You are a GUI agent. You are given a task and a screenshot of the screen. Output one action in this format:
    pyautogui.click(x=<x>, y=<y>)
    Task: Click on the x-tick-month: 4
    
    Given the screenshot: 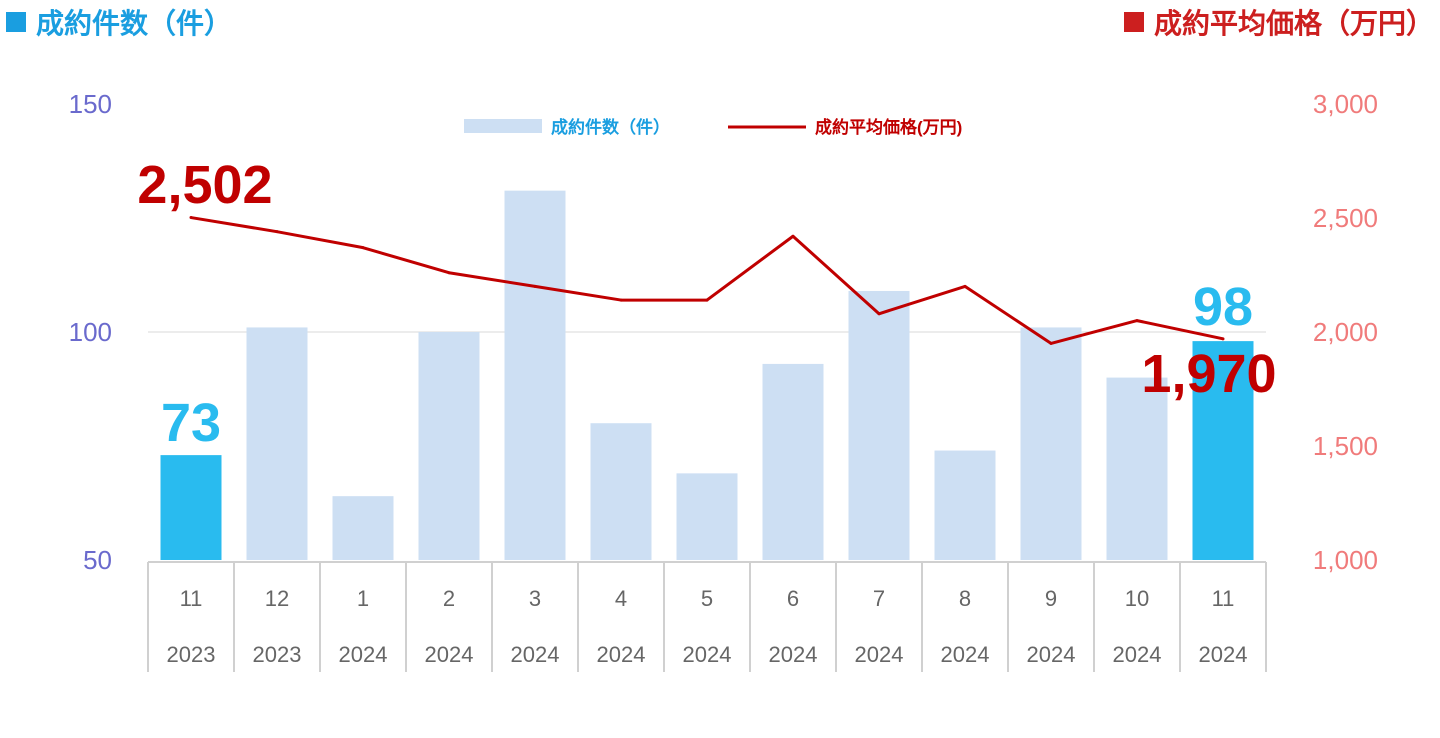 What is the action you would take?
    pyautogui.click(x=621, y=598)
    